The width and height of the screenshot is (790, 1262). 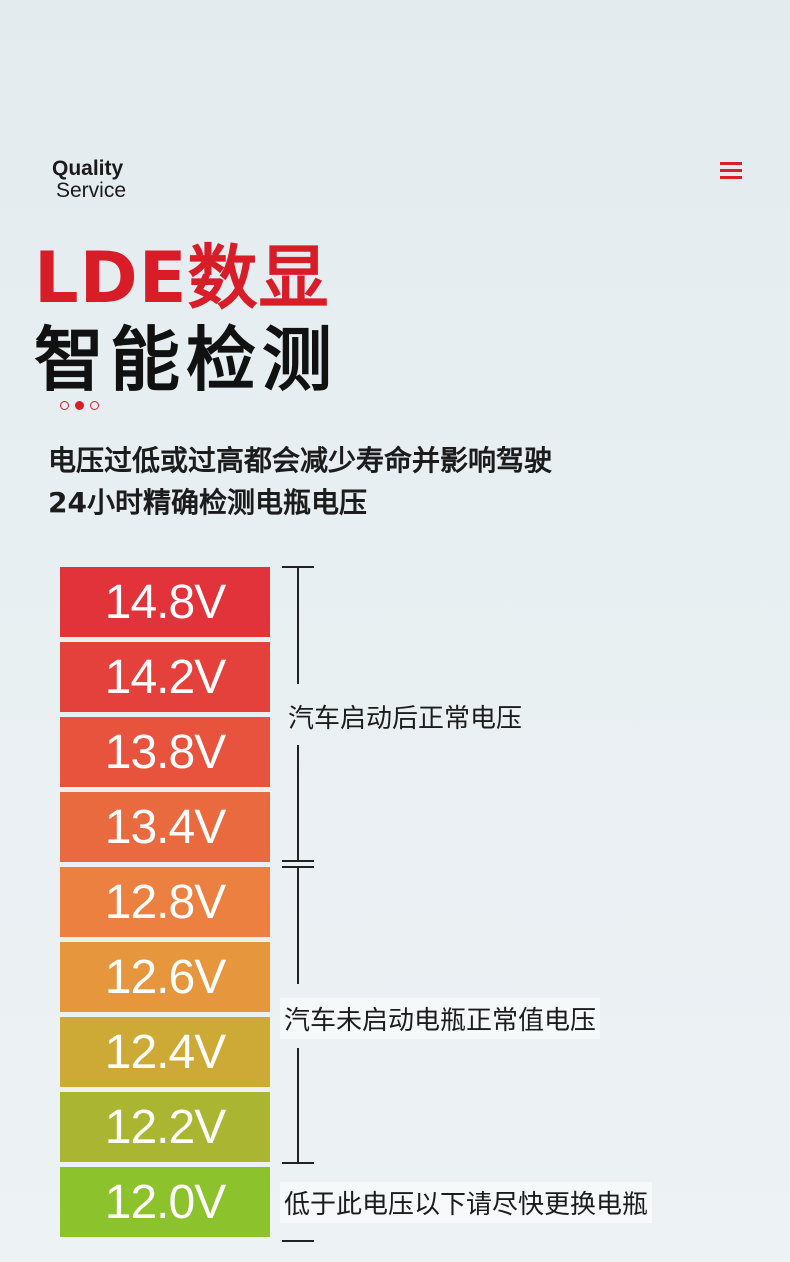 What do you see at coordinates (186, 360) in the screenshot?
I see `page-subtitle: 智能检测` at bounding box center [186, 360].